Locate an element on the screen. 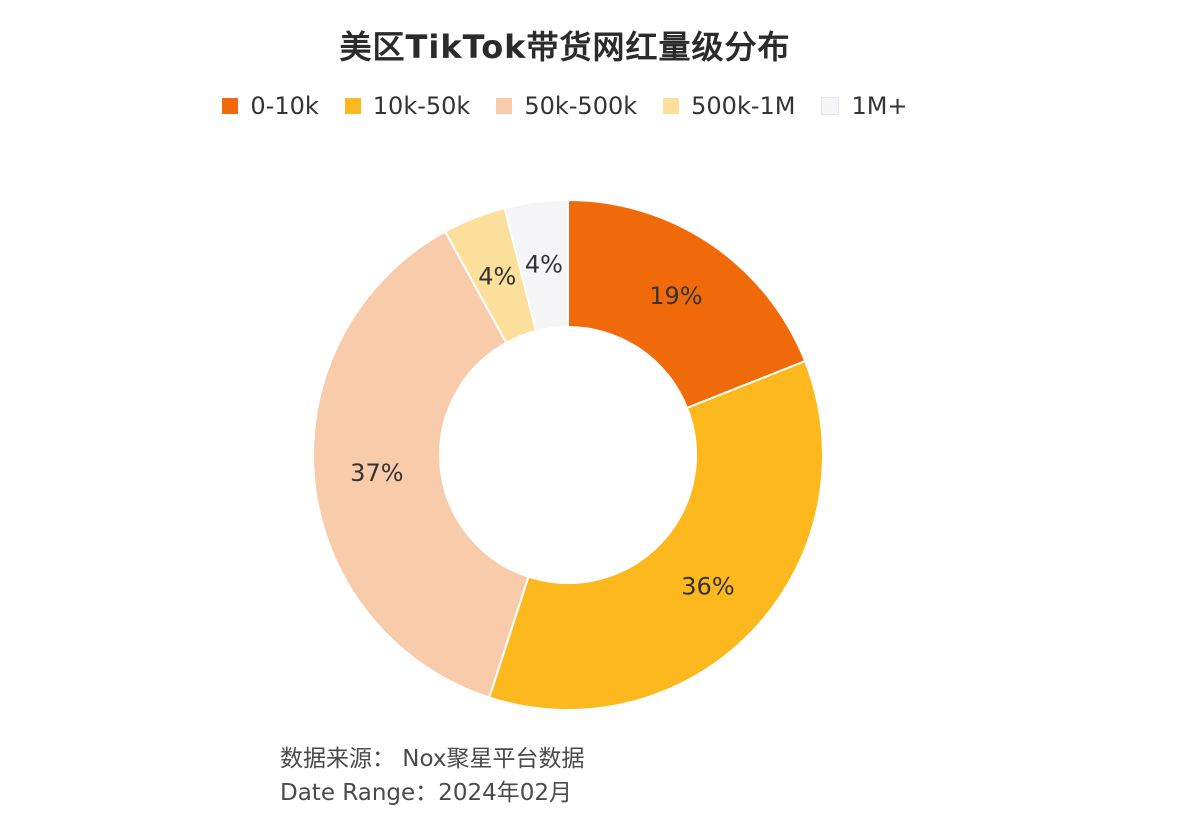  date-range-note: Date Range：2024年02月 is located at coordinates (426, 793).